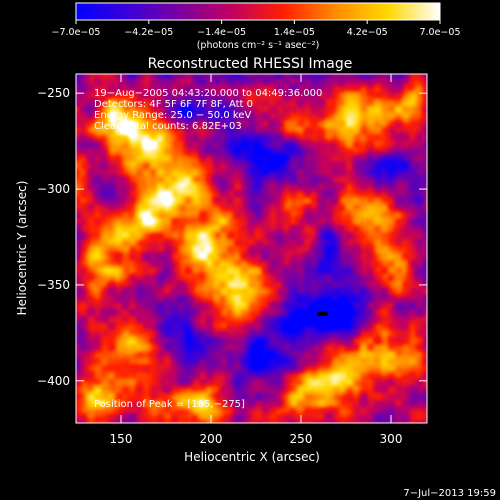 This screenshot has width=500, height=500. I want to click on y-tick-label: −350, so click(53, 285).